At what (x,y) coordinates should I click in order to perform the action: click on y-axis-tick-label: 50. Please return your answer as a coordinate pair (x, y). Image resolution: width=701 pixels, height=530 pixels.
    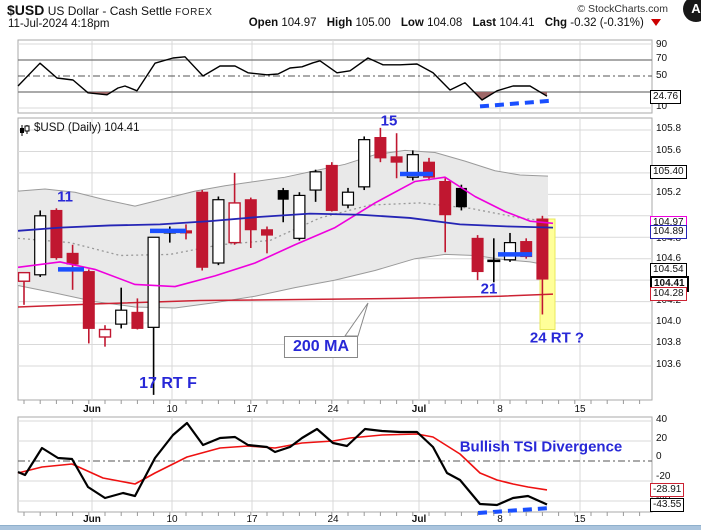
    Looking at the image, I should click on (662, 75).